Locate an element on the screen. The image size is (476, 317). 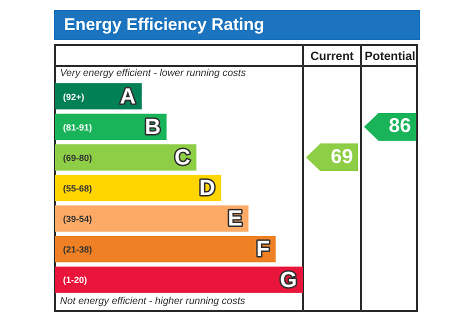
text: Not energy efficient - higher running costs is located at coordinates (153, 301).